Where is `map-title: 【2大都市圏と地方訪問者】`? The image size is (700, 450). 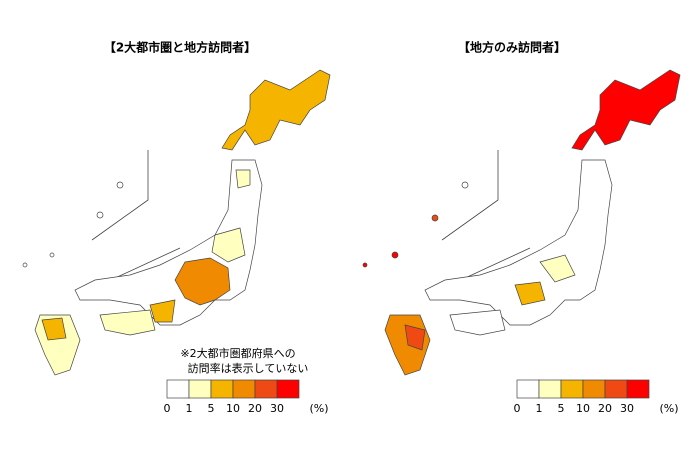 map-title: 【2大都市圏と地方訪問者】 is located at coordinates (180, 47).